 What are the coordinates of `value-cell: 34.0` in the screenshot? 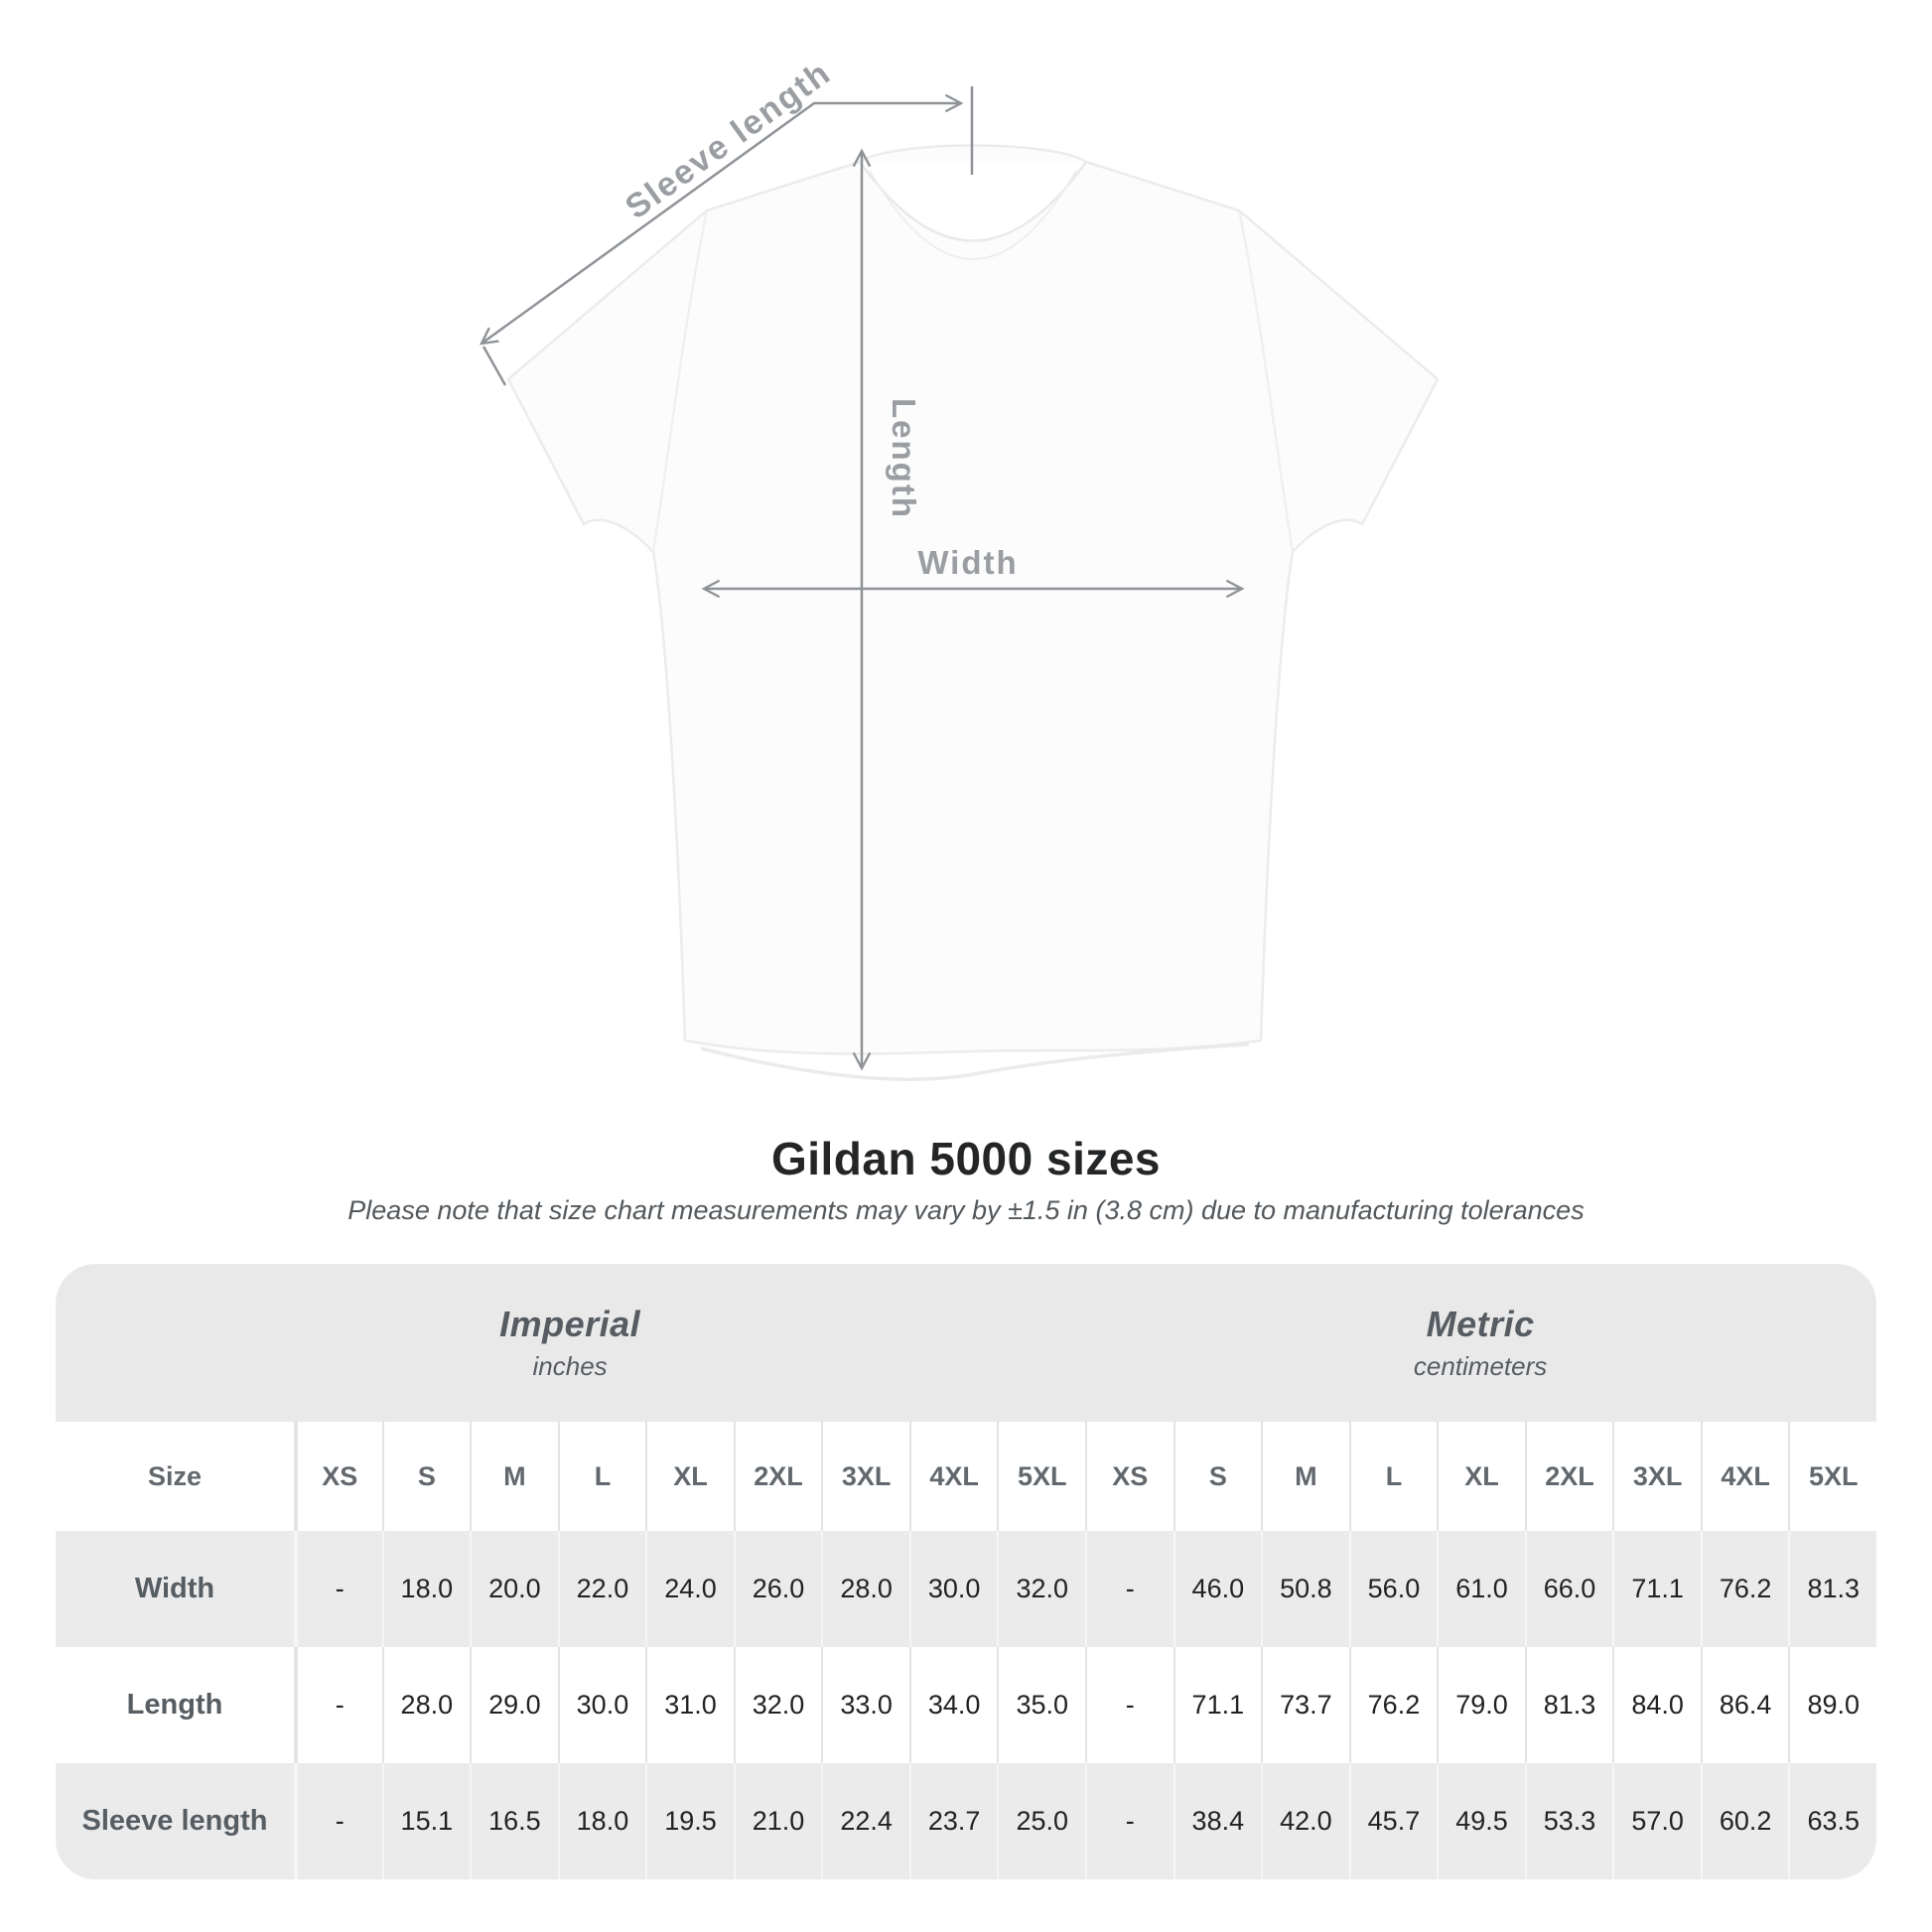 It's located at (953, 1705).